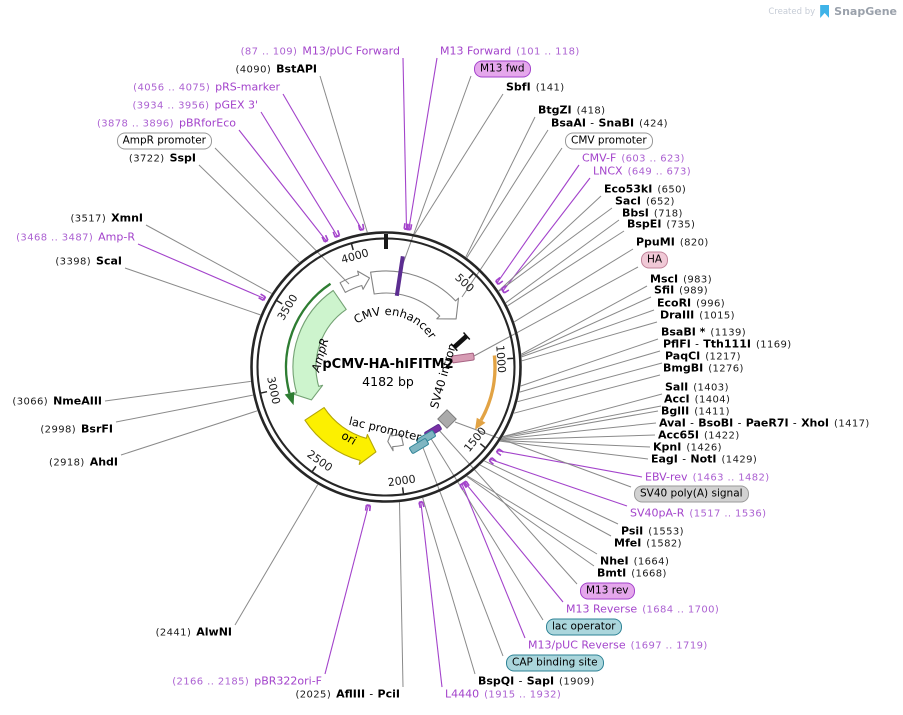  Describe the element at coordinates (661, 224) in the screenshot. I see `enzyme-label-bspei: BspEI (735)` at that location.